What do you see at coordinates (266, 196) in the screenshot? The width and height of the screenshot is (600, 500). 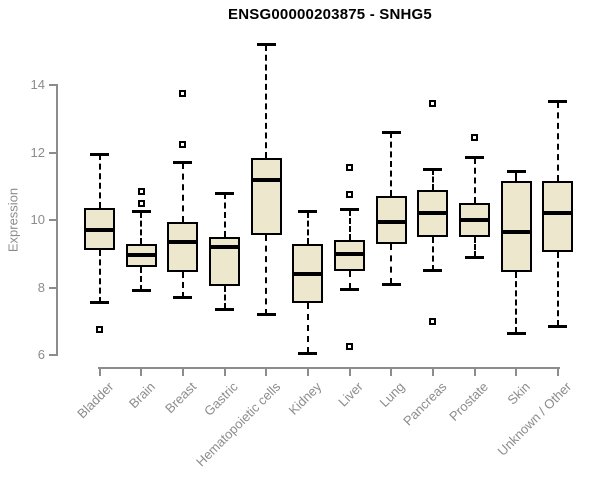 I see `box-hematopoietic-cells` at bounding box center [266, 196].